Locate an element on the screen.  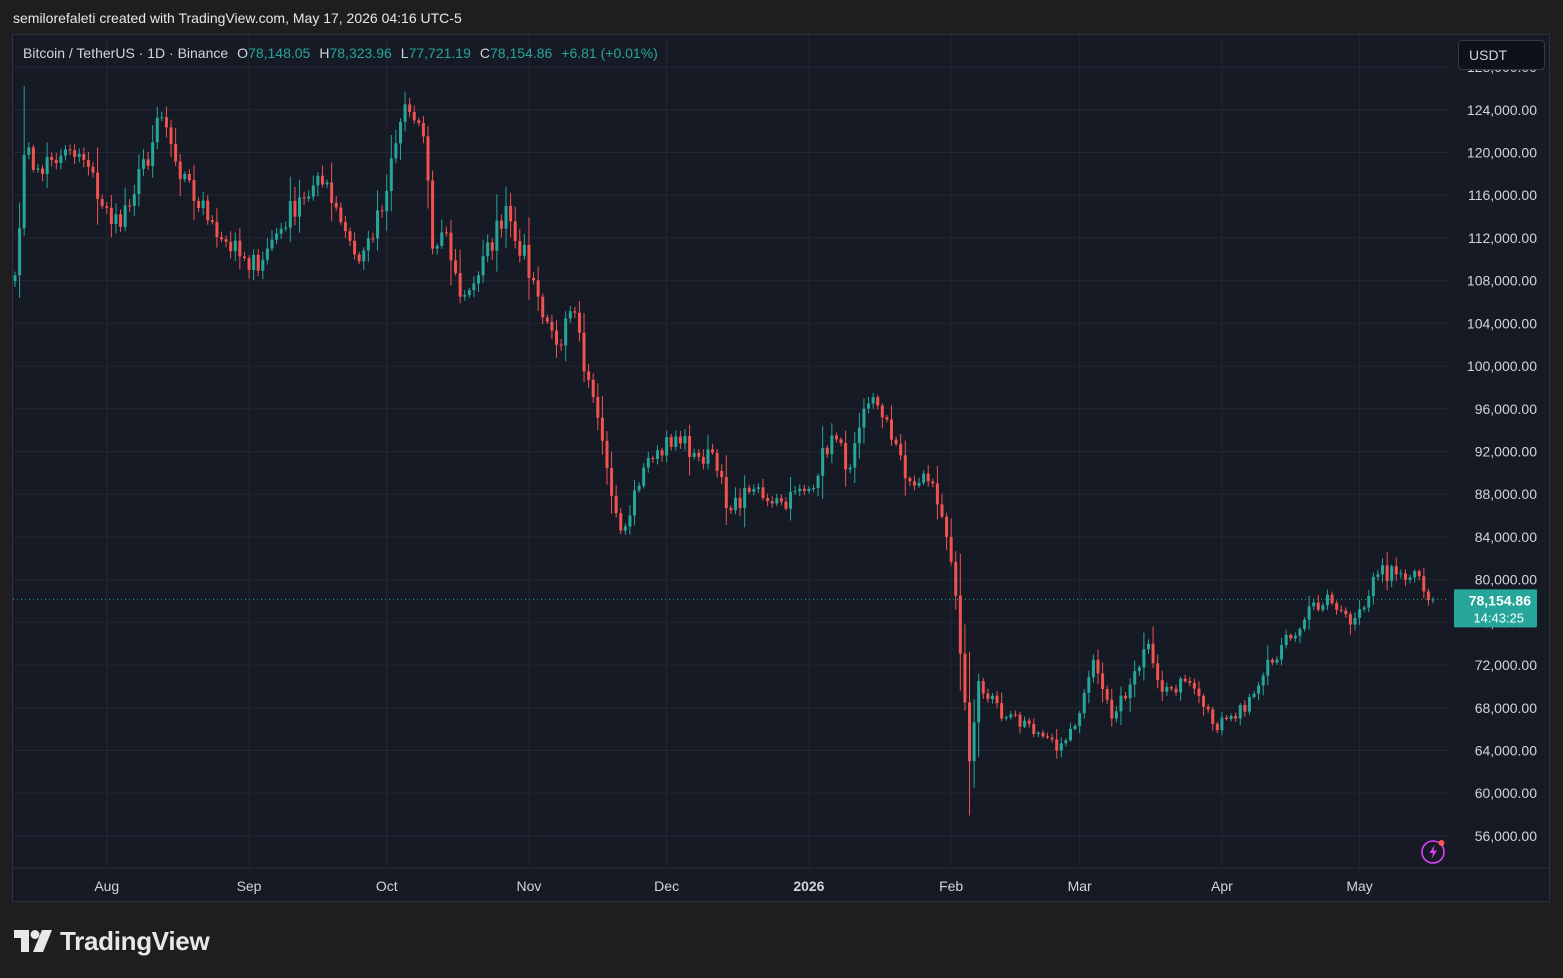
y-tick-label: 88,000.00 is located at coordinates (1506, 494).